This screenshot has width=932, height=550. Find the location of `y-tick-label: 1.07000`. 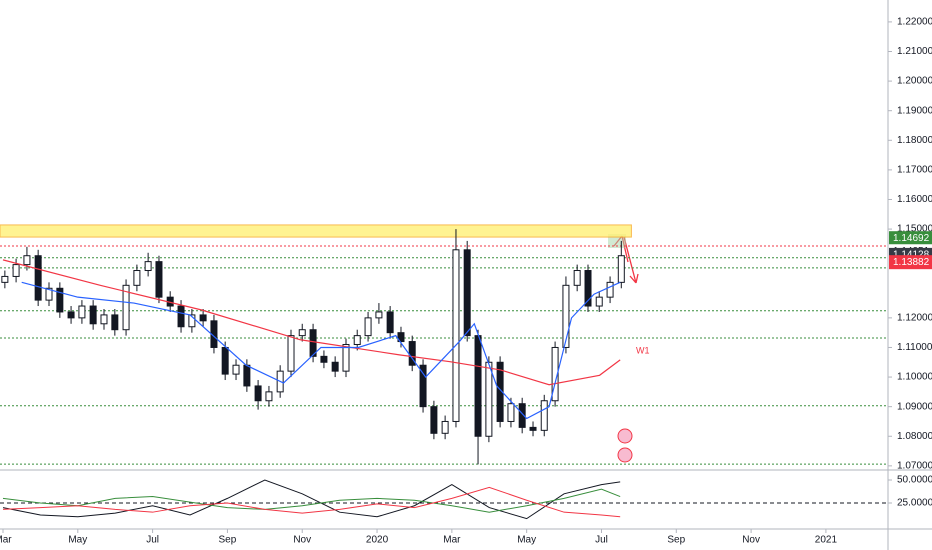

y-tick-label: 1.07000 is located at coordinates (914, 465).